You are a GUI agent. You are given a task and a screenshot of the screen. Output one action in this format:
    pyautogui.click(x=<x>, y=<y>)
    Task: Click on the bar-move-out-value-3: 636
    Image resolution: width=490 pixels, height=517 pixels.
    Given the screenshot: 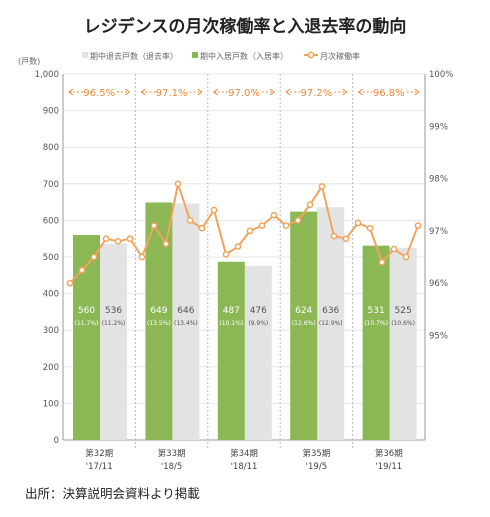 What is the action you would take?
    pyautogui.click(x=330, y=311)
    